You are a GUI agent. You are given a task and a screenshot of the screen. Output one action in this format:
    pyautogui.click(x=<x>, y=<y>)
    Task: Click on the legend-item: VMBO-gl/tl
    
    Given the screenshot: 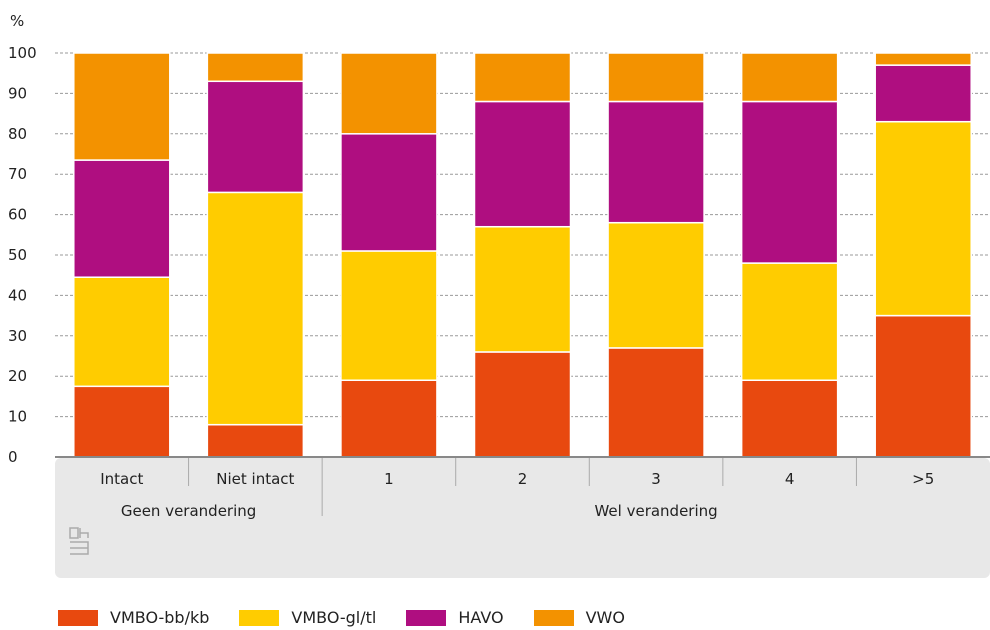 What is the action you would take?
    pyautogui.click(x=307, y=617)
    